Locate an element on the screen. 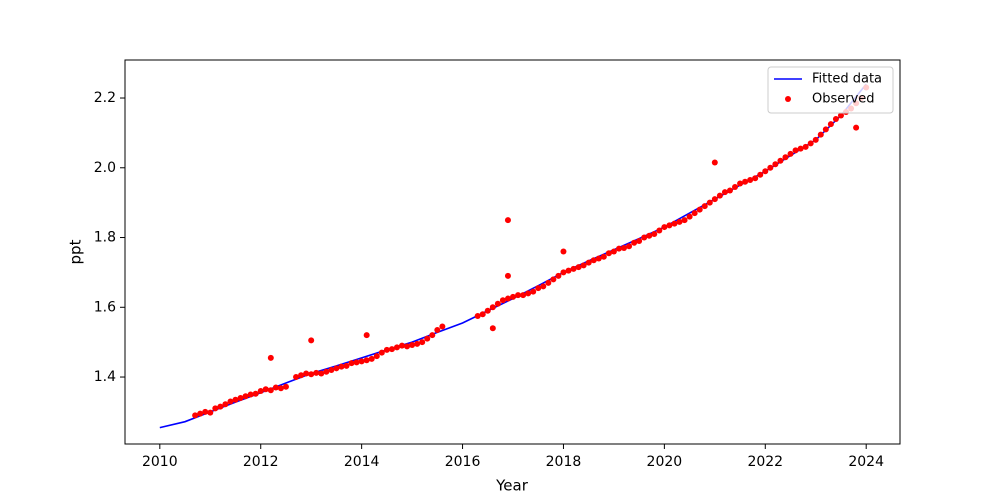  y-tick-label: 1.6 is located at coordinates (105, 307).